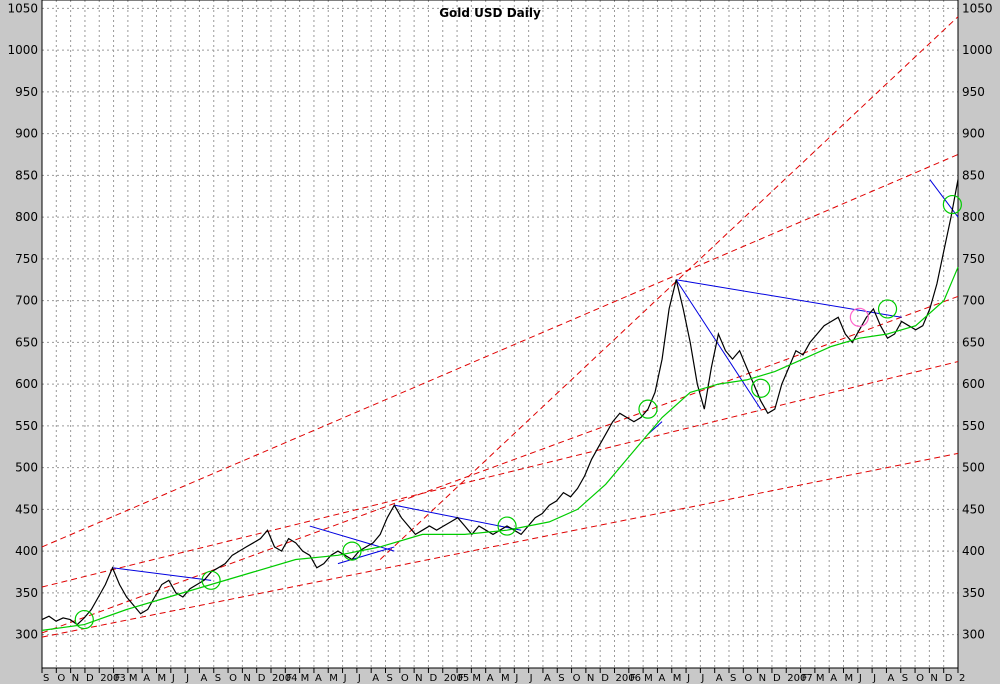 This screenshot has height=684, width=1000. I want to click on y-tick-label-right: 1000, so click(977, 50).